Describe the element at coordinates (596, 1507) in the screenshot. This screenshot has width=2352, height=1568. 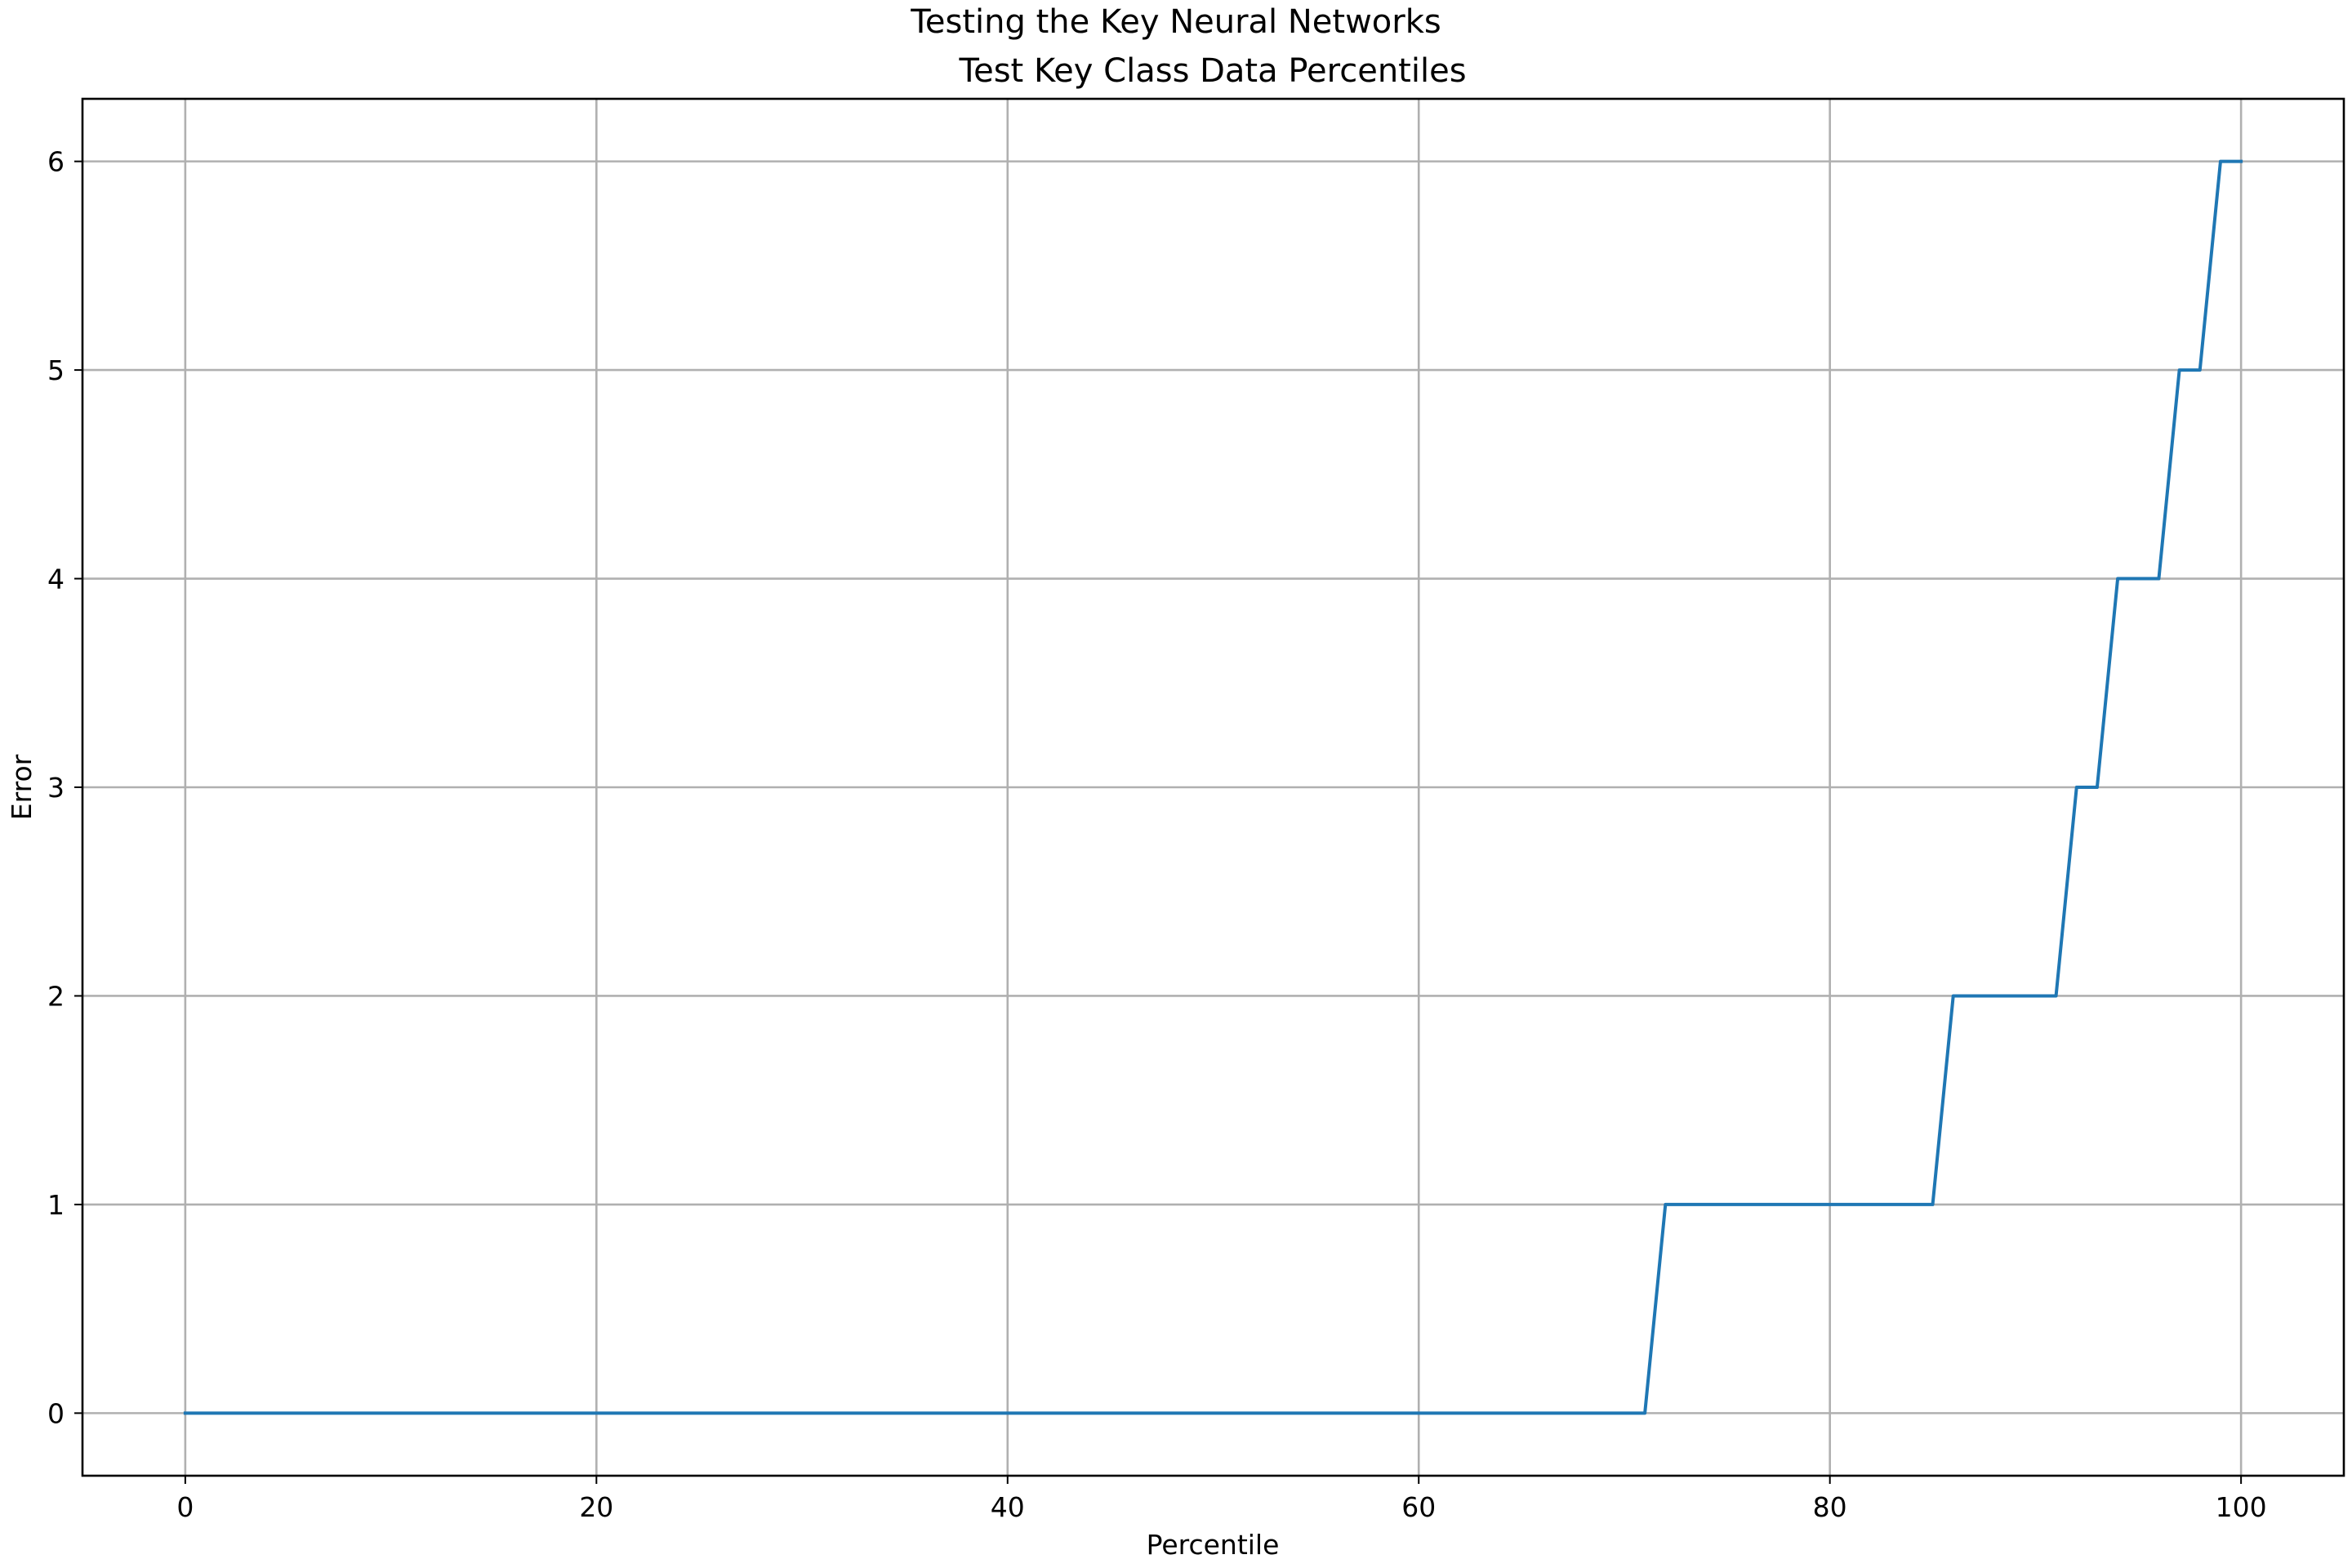
I see `x-tick-label: 20` at that location.